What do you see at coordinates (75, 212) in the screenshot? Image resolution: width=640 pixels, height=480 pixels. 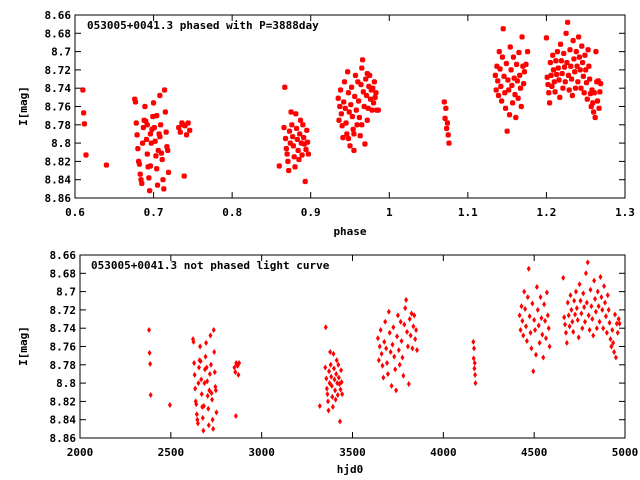 I see `x-tick-label: 0.6` at bounding box center [75, 212].